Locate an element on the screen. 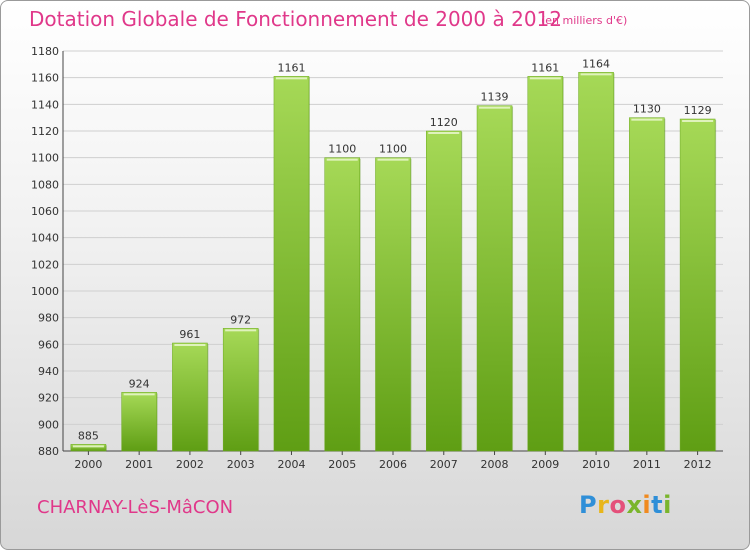  y-tick-label: 900 is located at coordinates (48, 424).